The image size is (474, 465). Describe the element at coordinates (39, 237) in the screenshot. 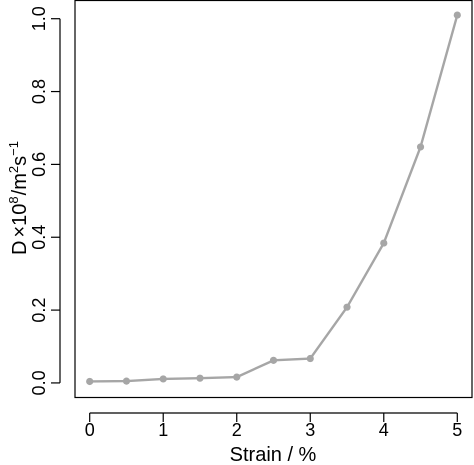

I see `y-tick-label: 0.4` at that location.